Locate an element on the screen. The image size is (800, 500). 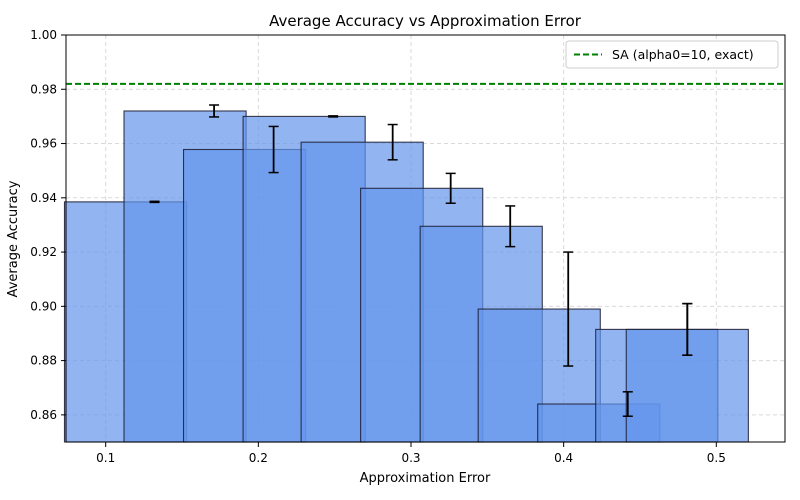
x-tick-label: 0.4 is located at coordinates (563, 458).